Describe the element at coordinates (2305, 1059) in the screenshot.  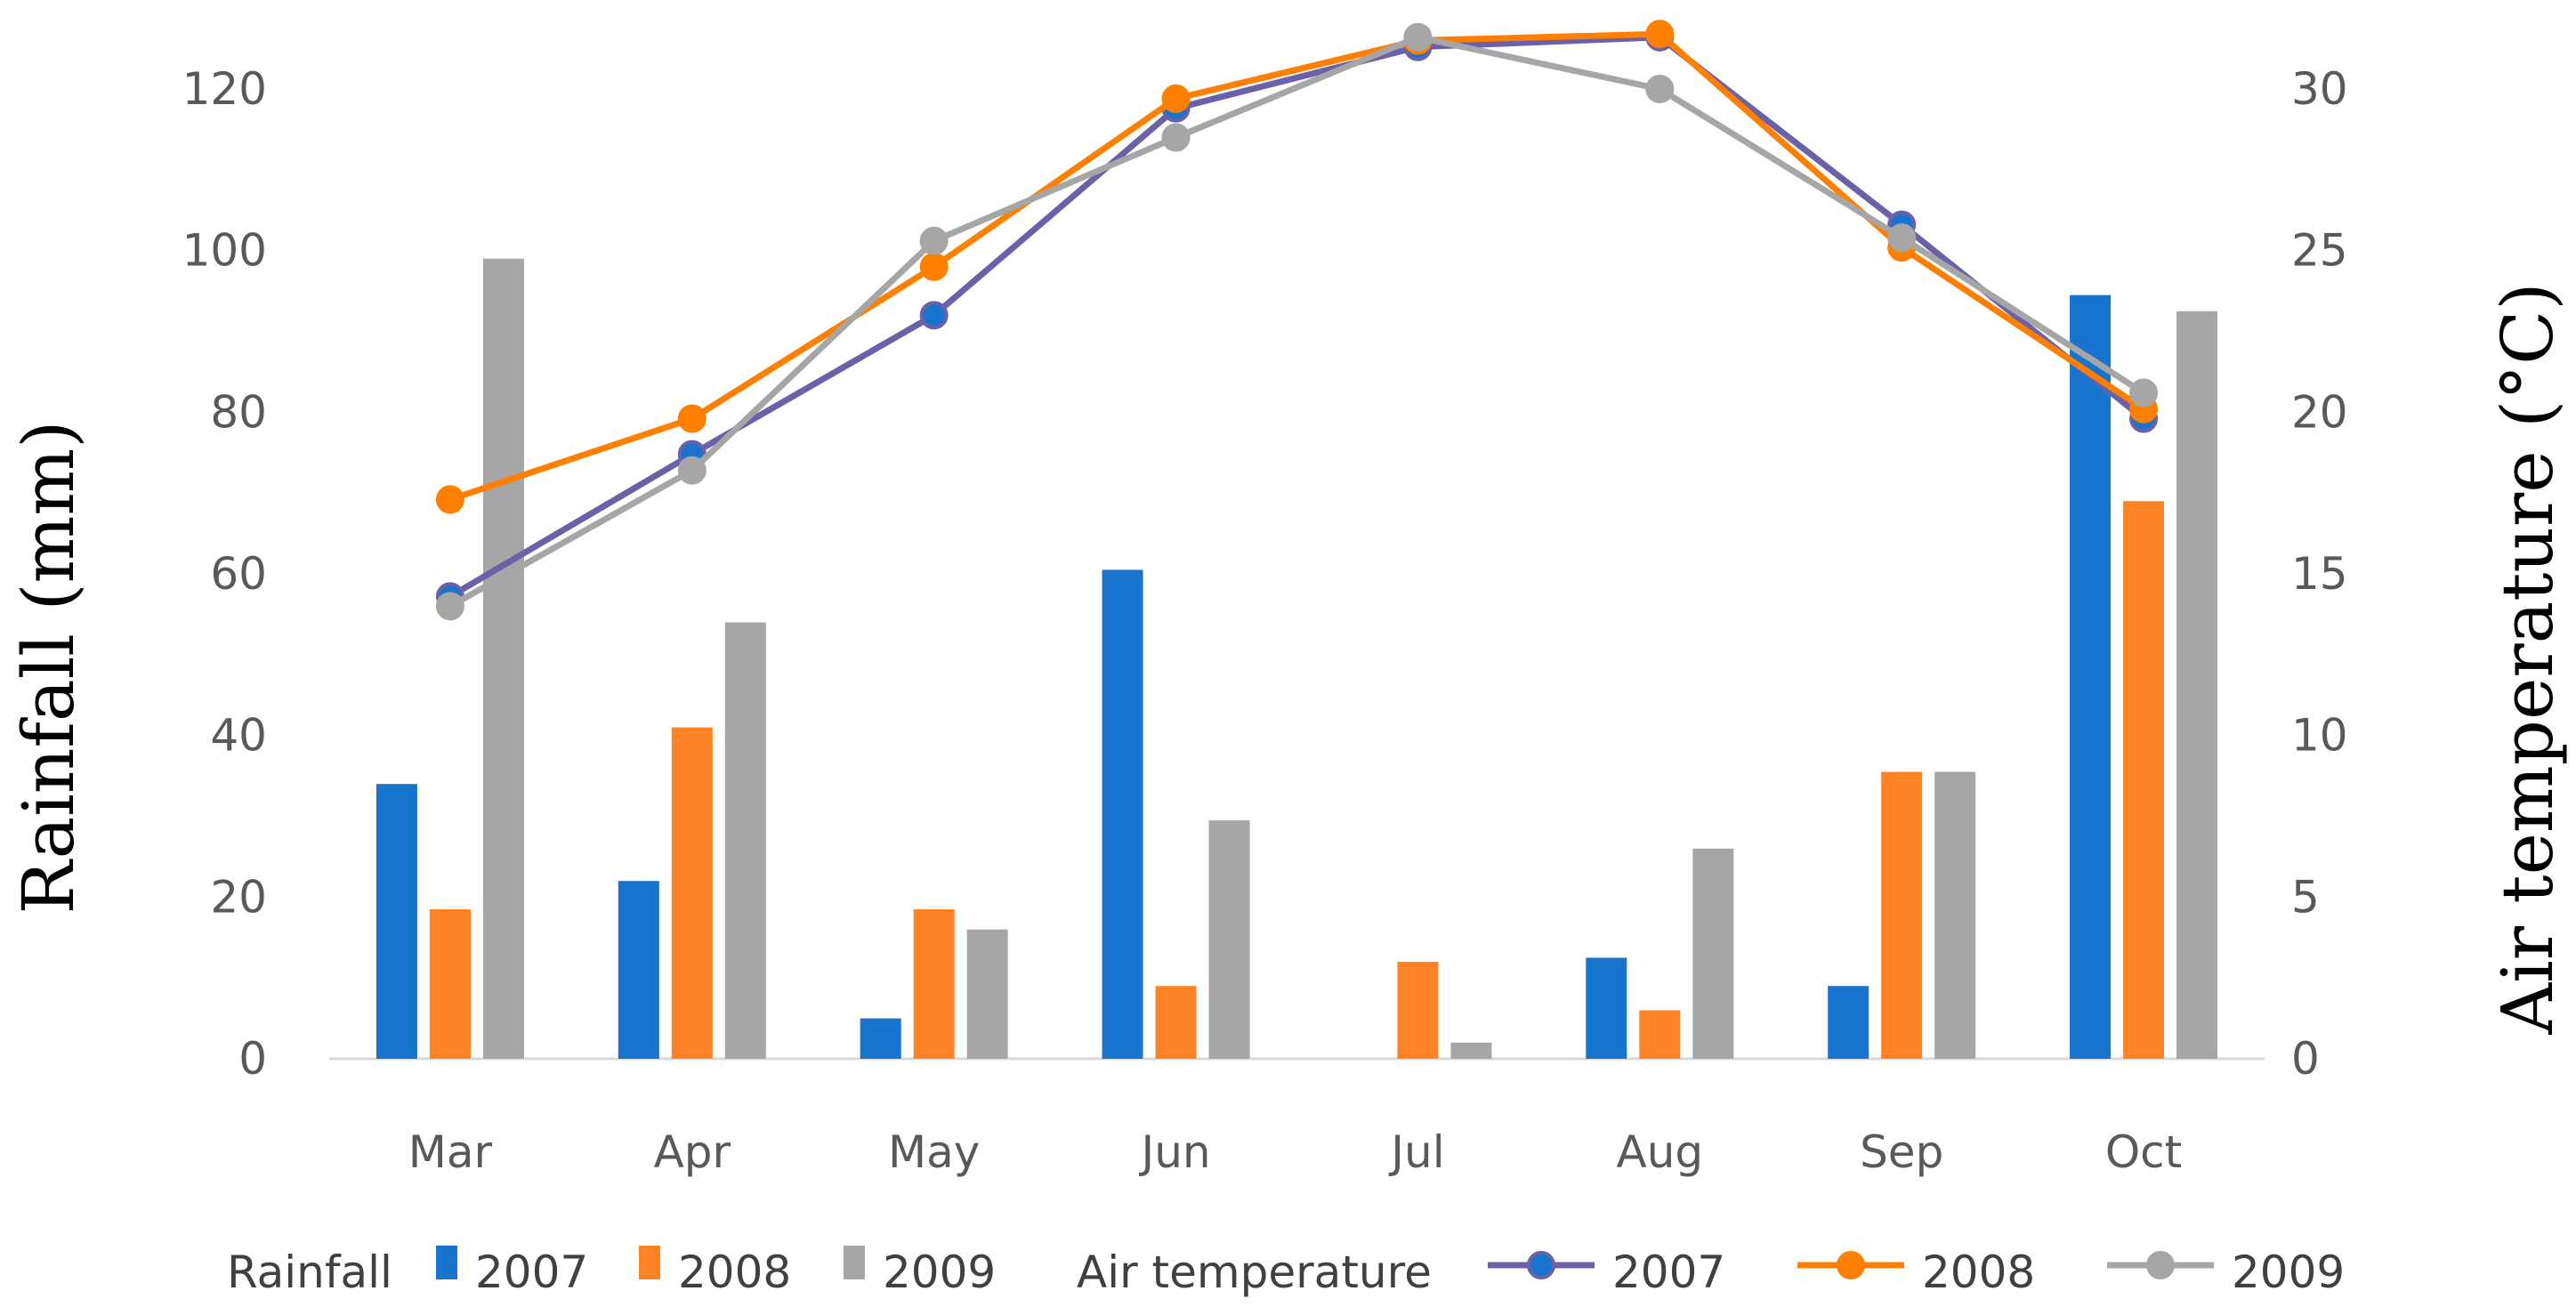
I see `right-tick-label: 0` at that location.